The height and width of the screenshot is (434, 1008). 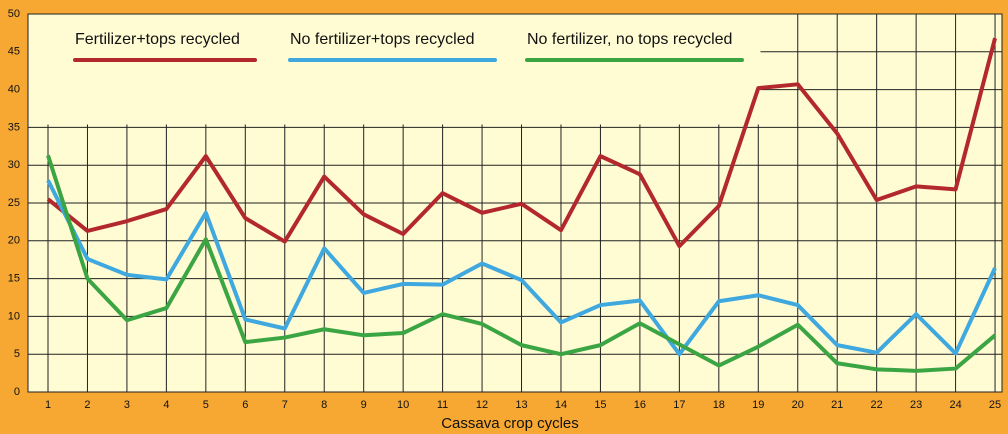 What do you see at coordinates (955, 405) in the screenshot?
I see `x-tick-label: 24` at bounding box center [955, 405].